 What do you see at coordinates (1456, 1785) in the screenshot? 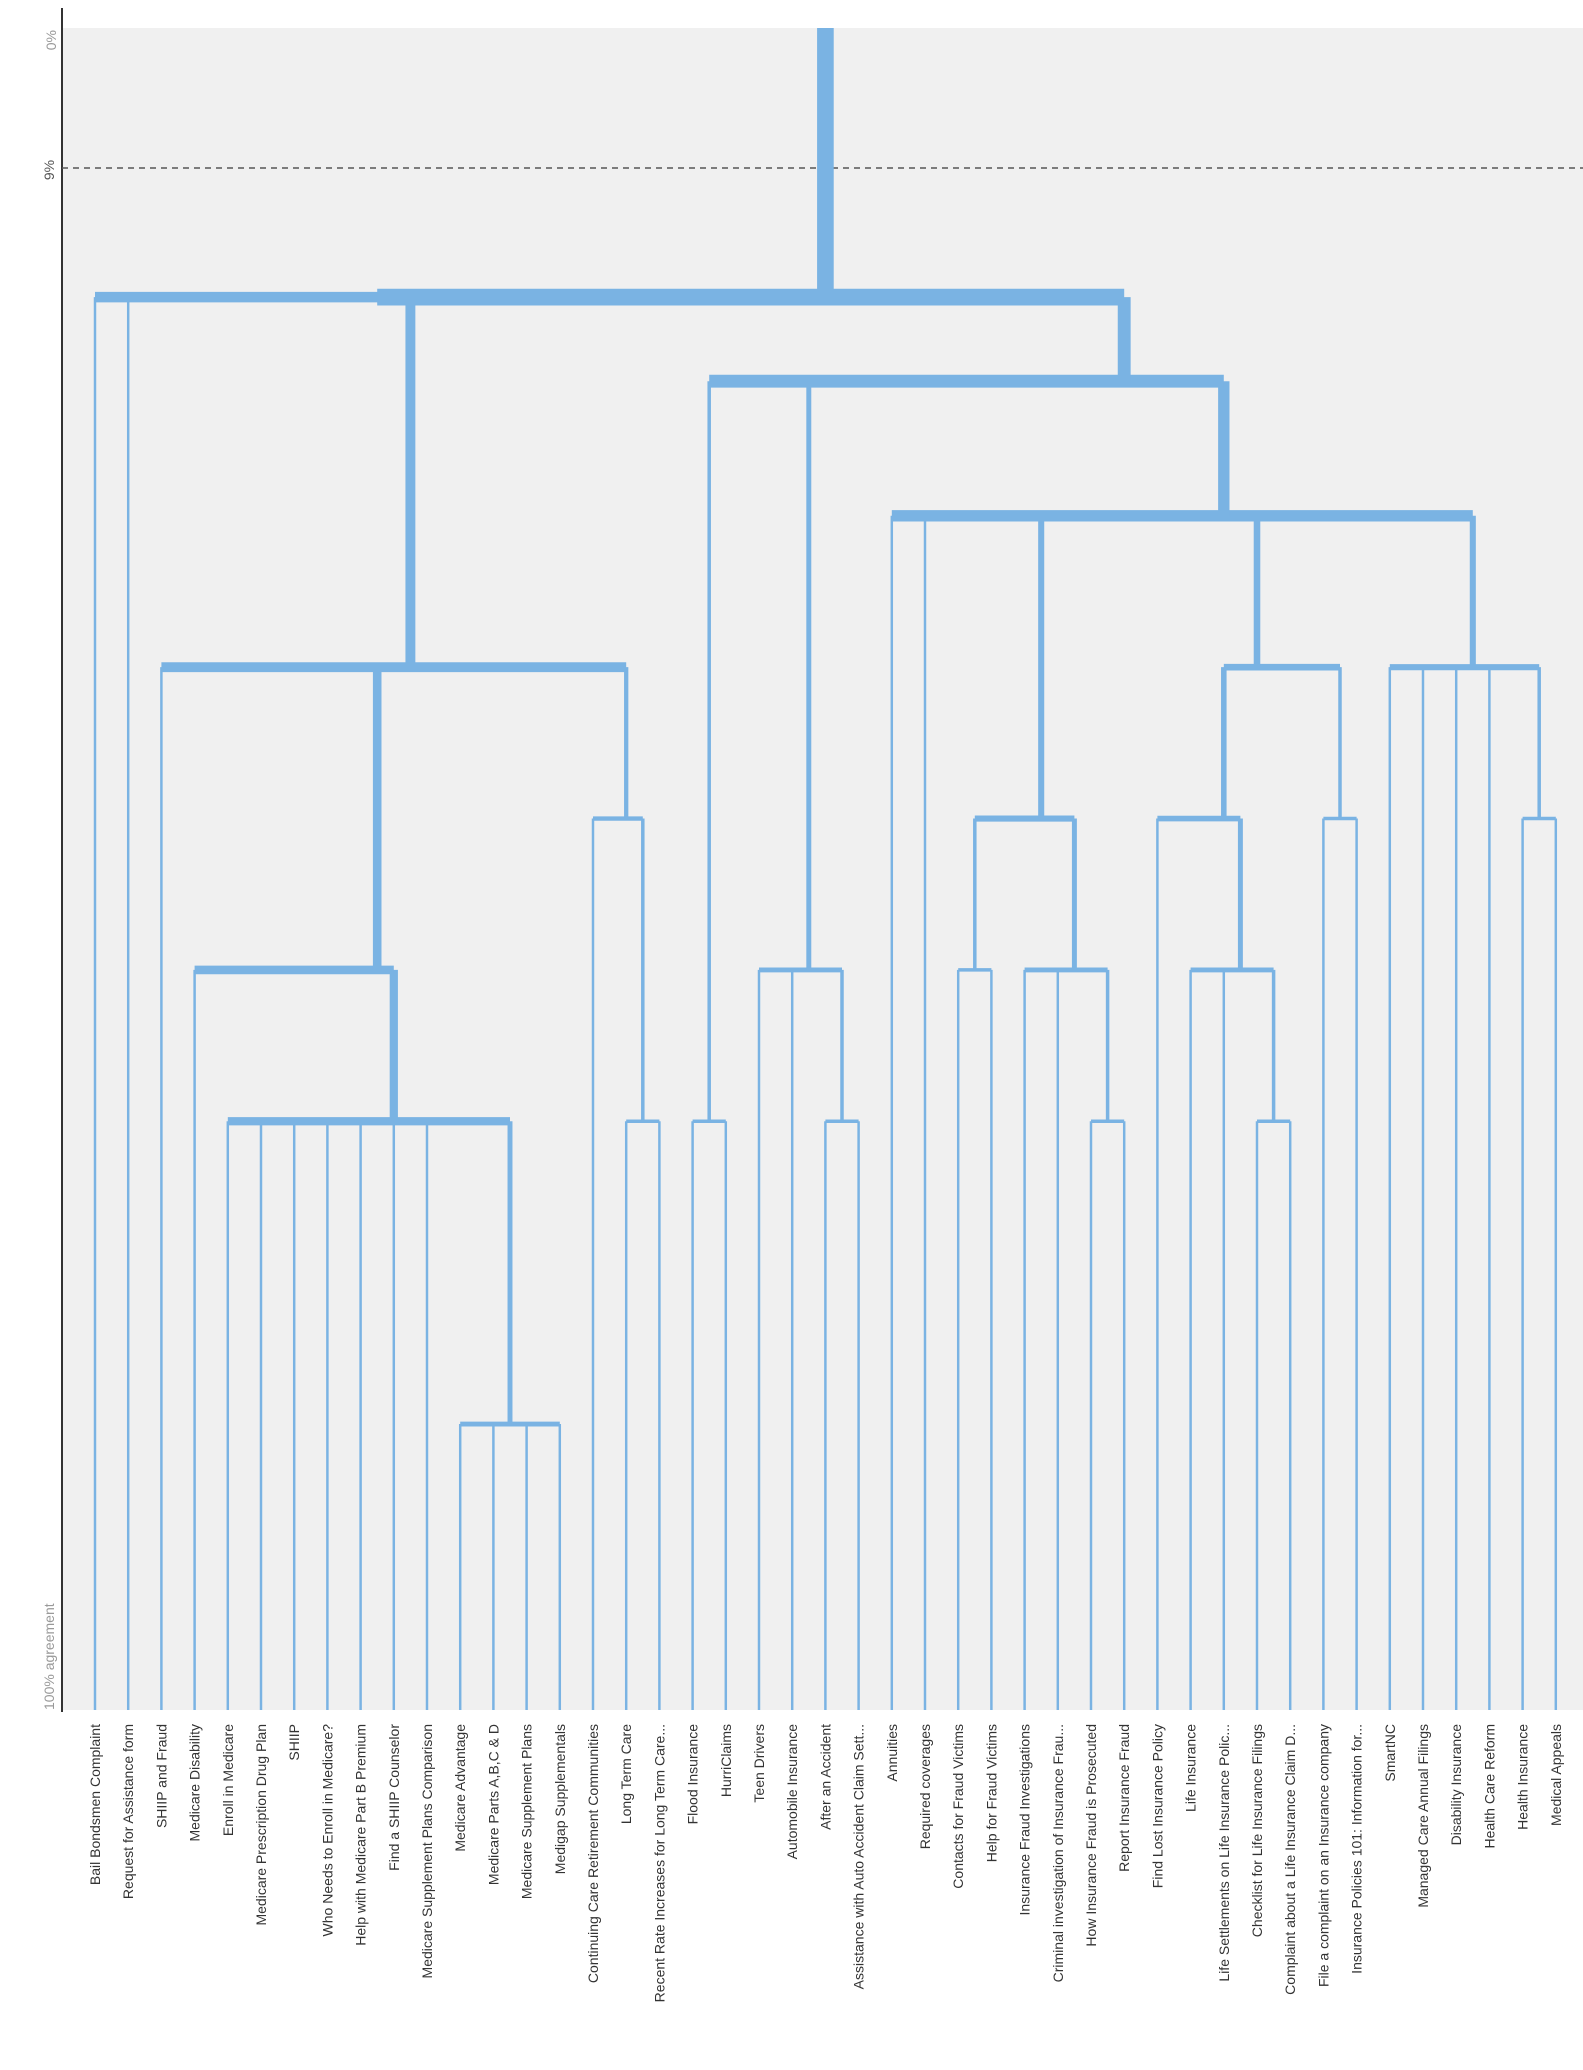
I see `leaf-label: Disability Insurance` at bounding box center [1456, 1785].